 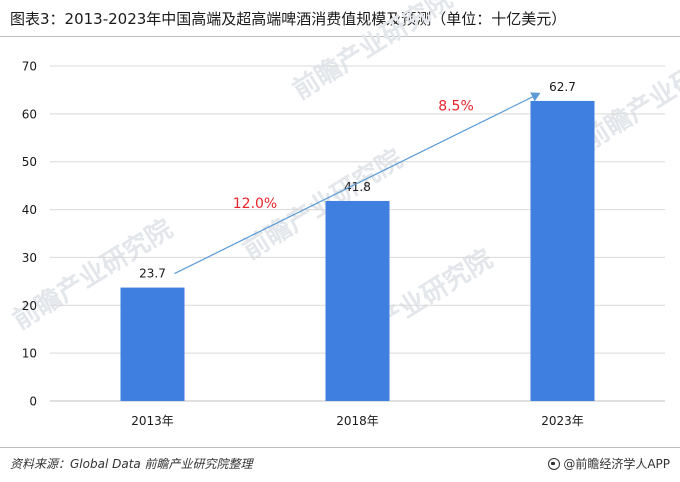 I want to click on growth-rate-label: 8.5%, so click(x=456, y=107).